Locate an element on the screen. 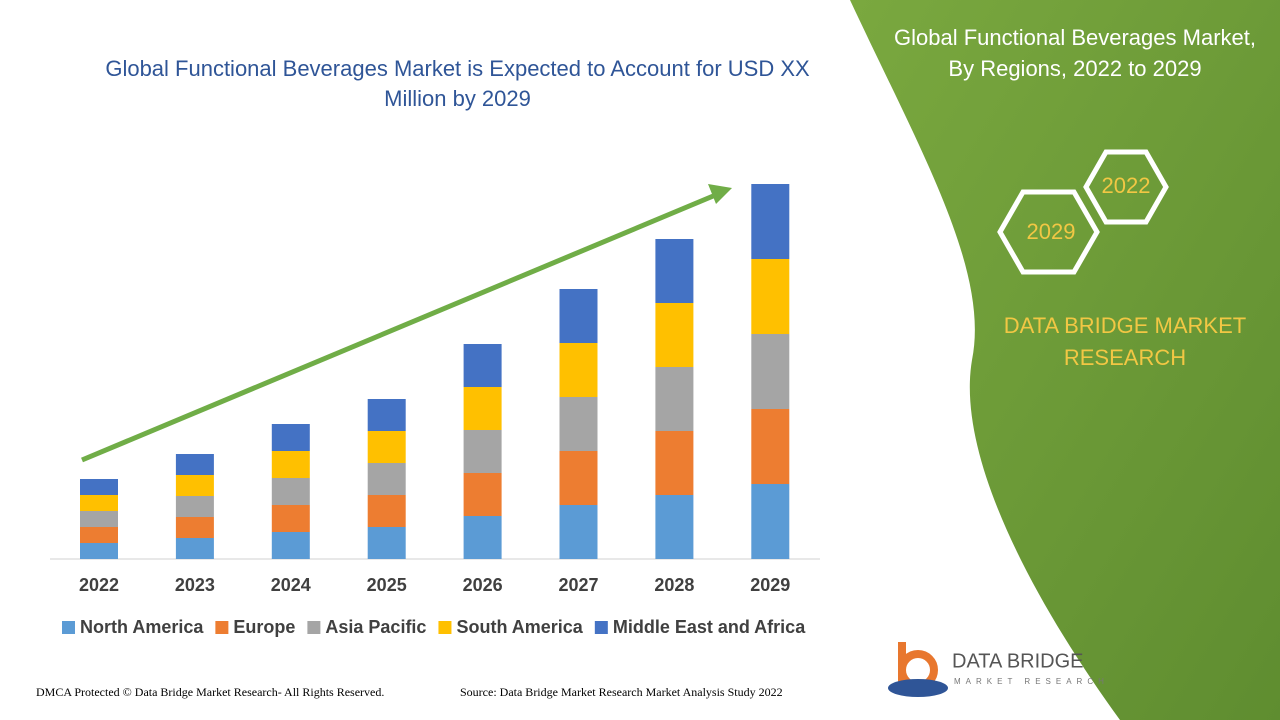 Image resolution: width=1280 pixels, height=720 pixels. logo-mark is located at coordinates (918, 669).